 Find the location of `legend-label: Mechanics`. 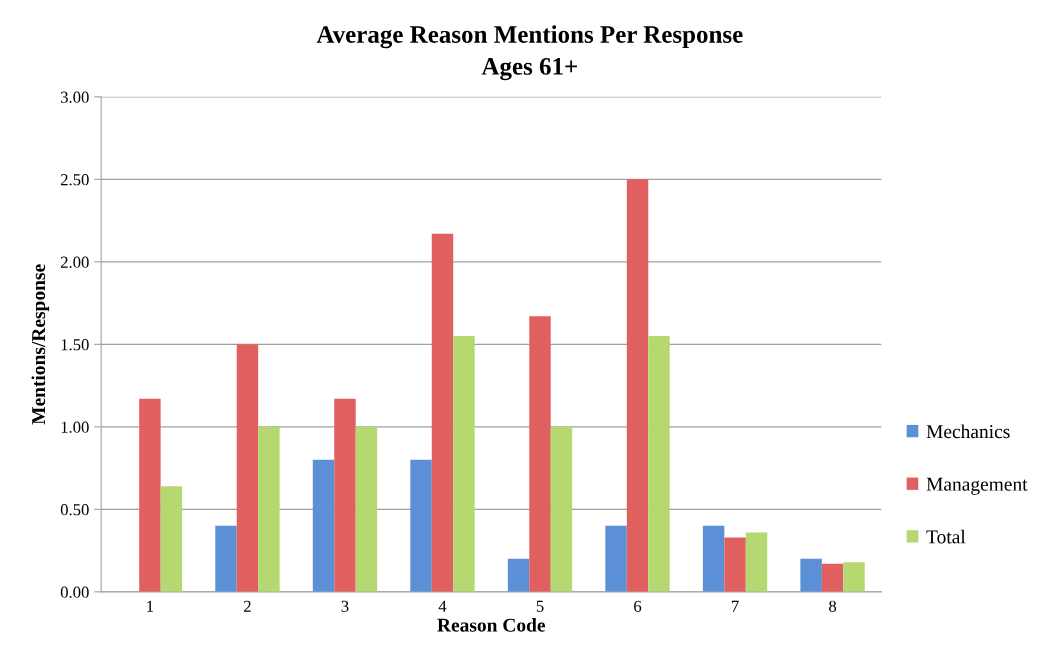

legend-label: Mechanics is located at coordinates (968, 431).